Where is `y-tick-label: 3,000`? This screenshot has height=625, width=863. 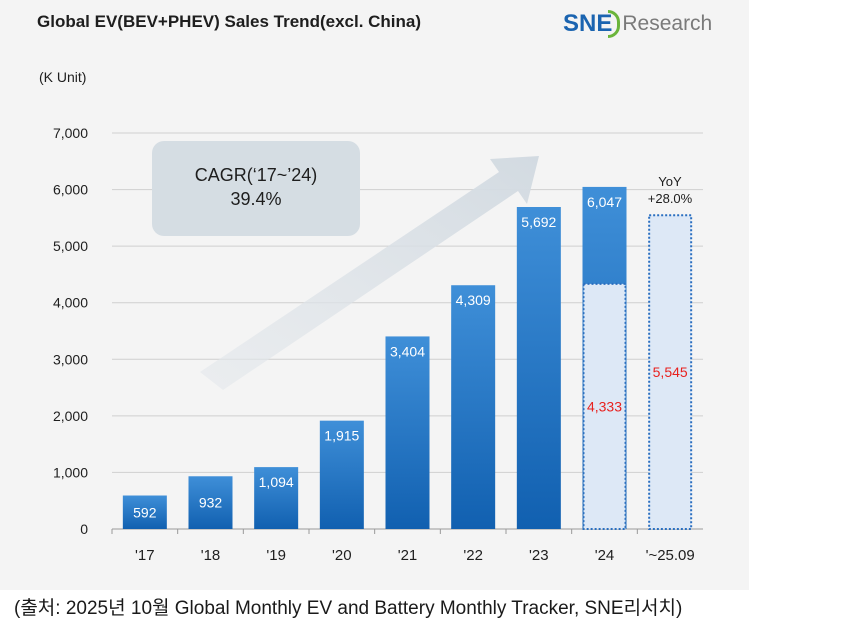 y-tick-label: 3,000 is located at coordinates (70, 359).